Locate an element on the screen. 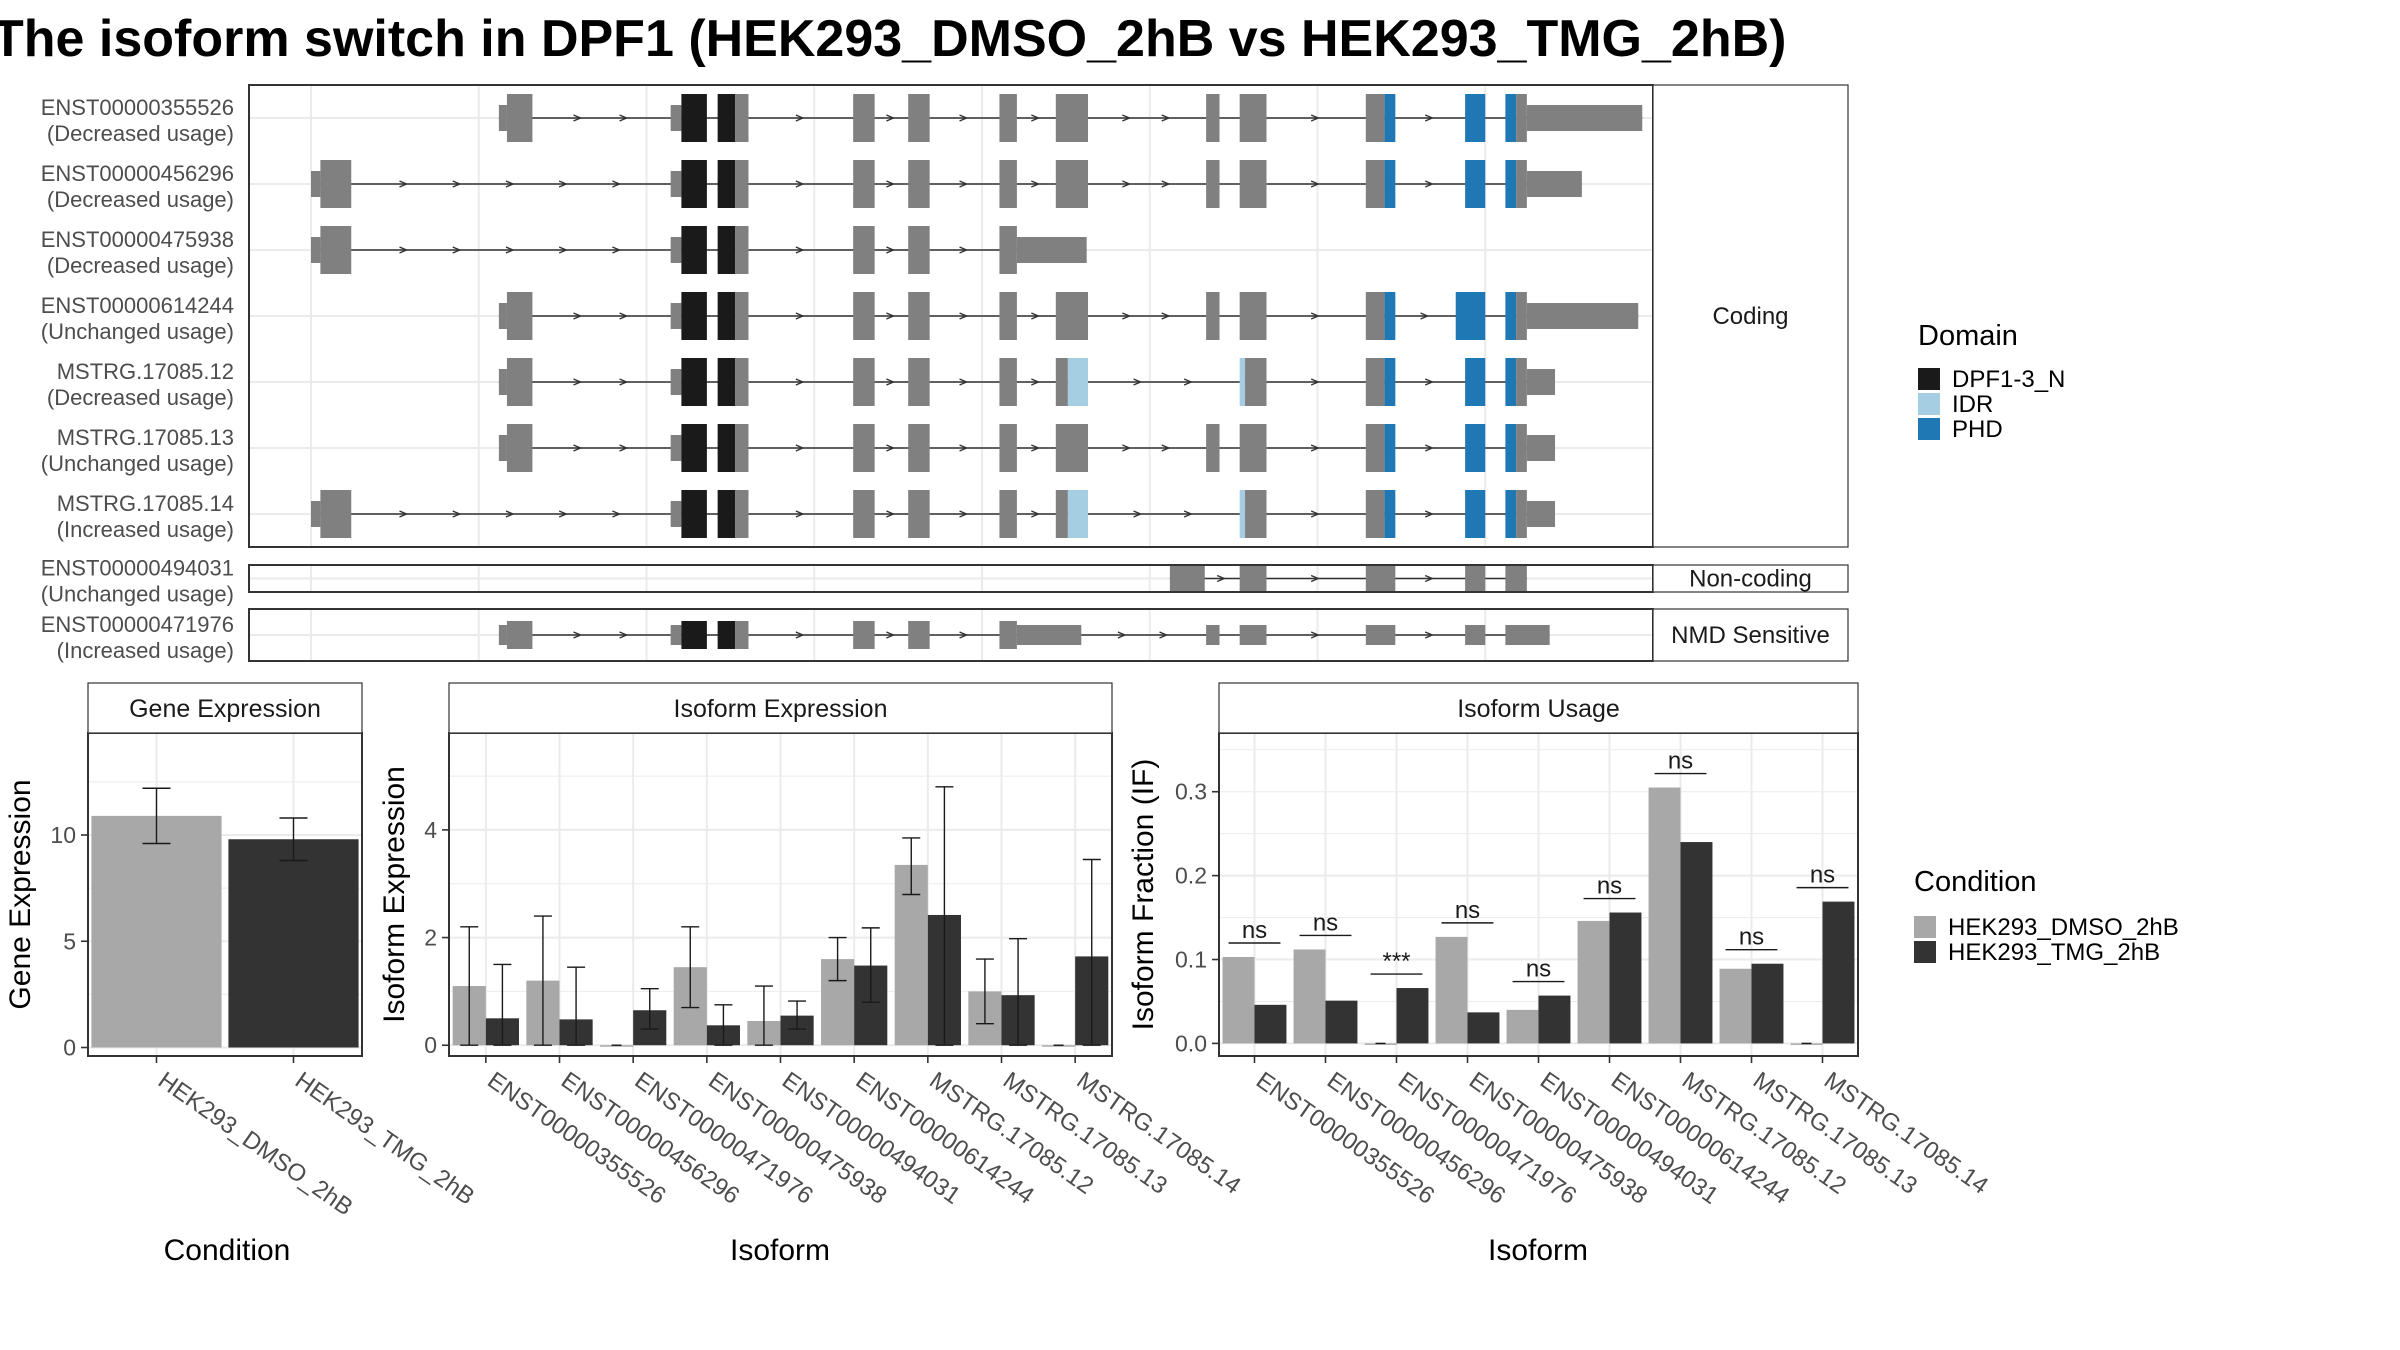 This screenshot has height=1350, width=2400. facet-label-coding: Coding is located at coordinates (1750, 316).